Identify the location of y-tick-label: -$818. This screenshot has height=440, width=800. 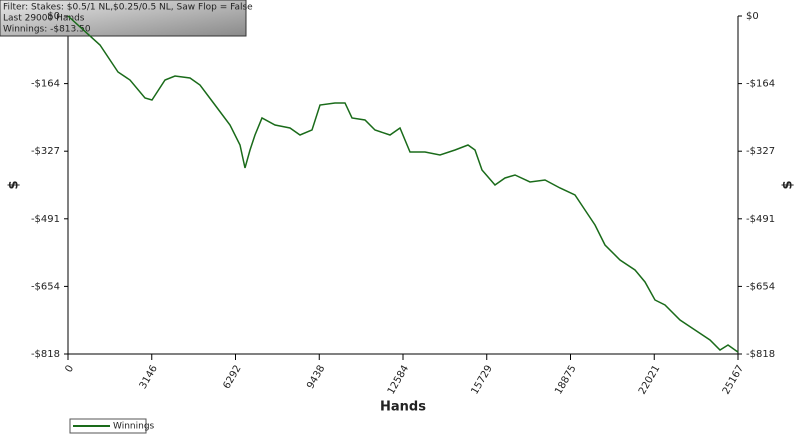
(45, 354).